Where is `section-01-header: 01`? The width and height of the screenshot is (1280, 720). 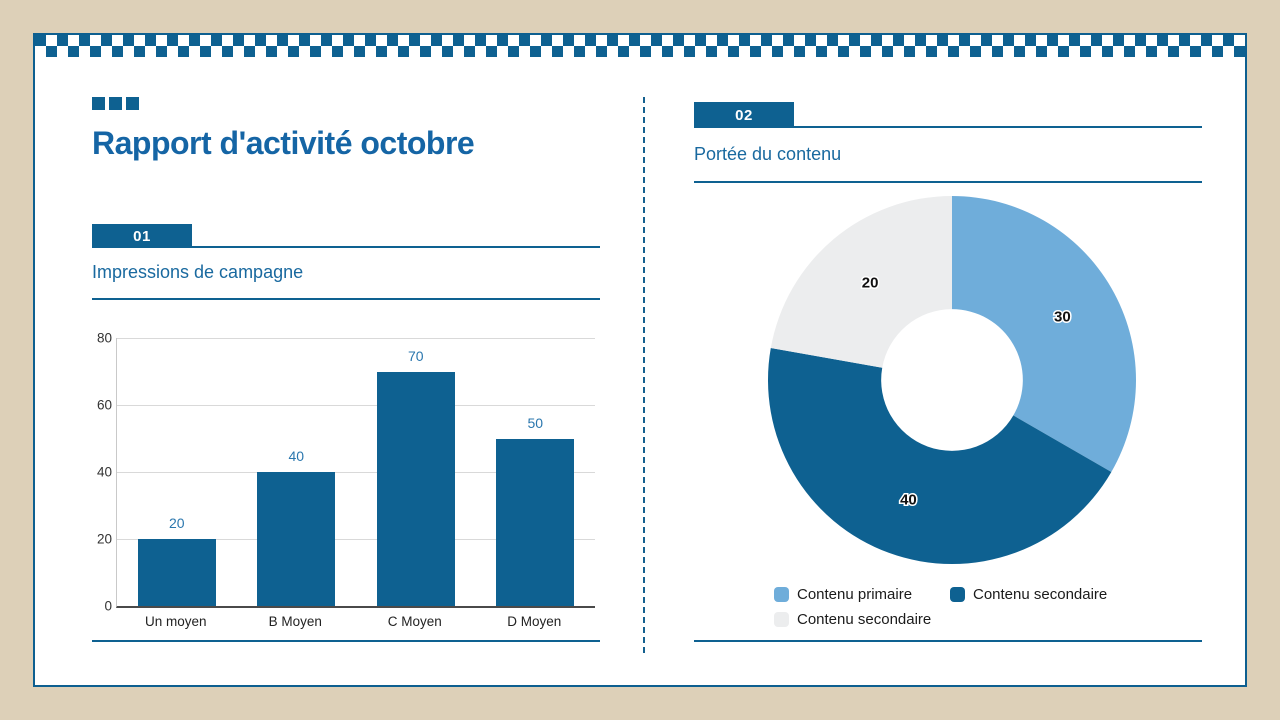 section-01-header: 01 is located at coordinates (346, 236).